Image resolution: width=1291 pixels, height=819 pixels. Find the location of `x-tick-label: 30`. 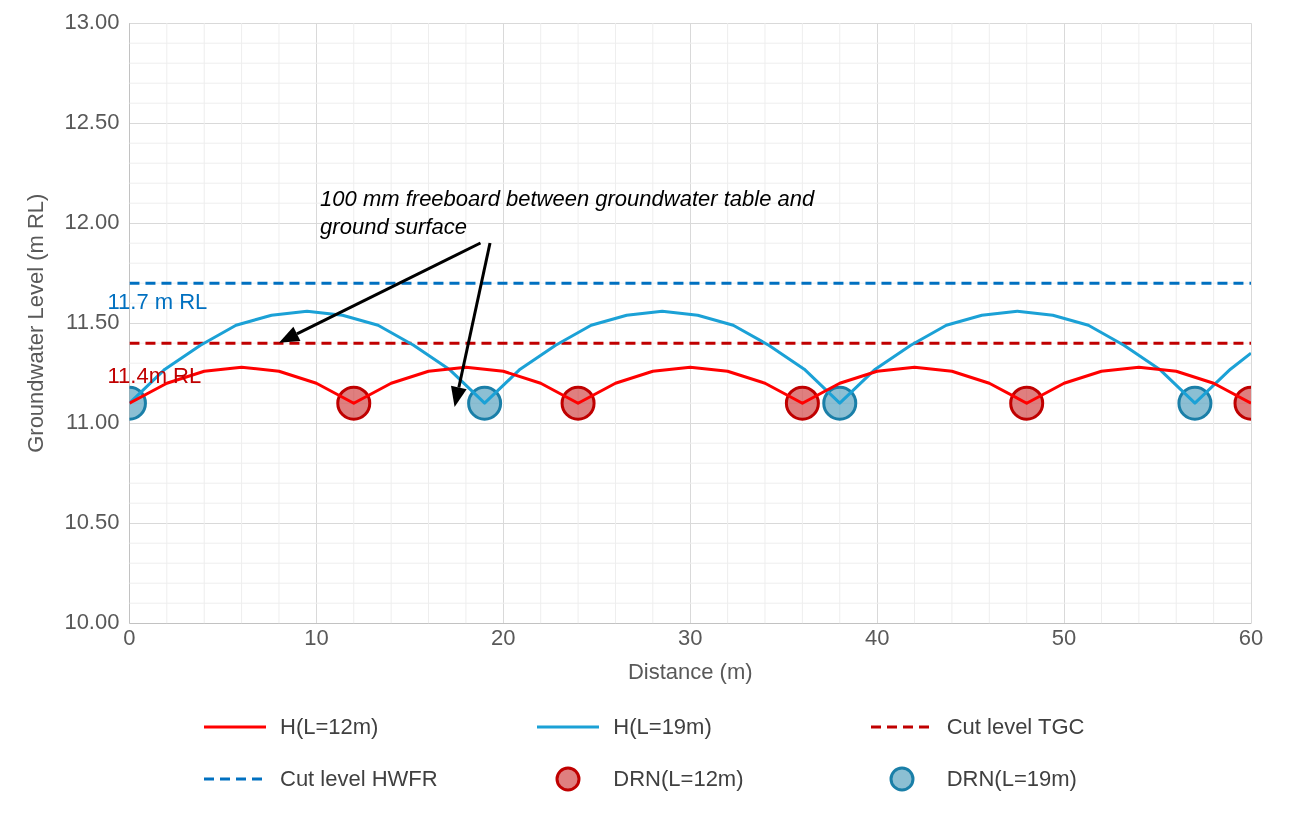

x-tick-label: 30 is located at coordinates (690, 638).